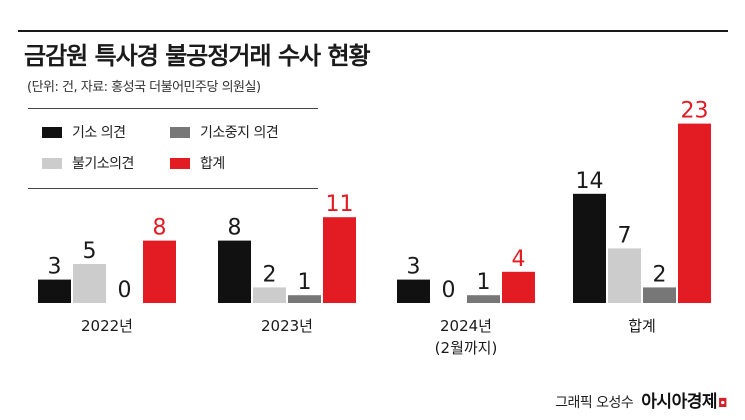 This screenshot has height=420, width=745. I want to click on data-label-1-1: 2, so click(270, 274).